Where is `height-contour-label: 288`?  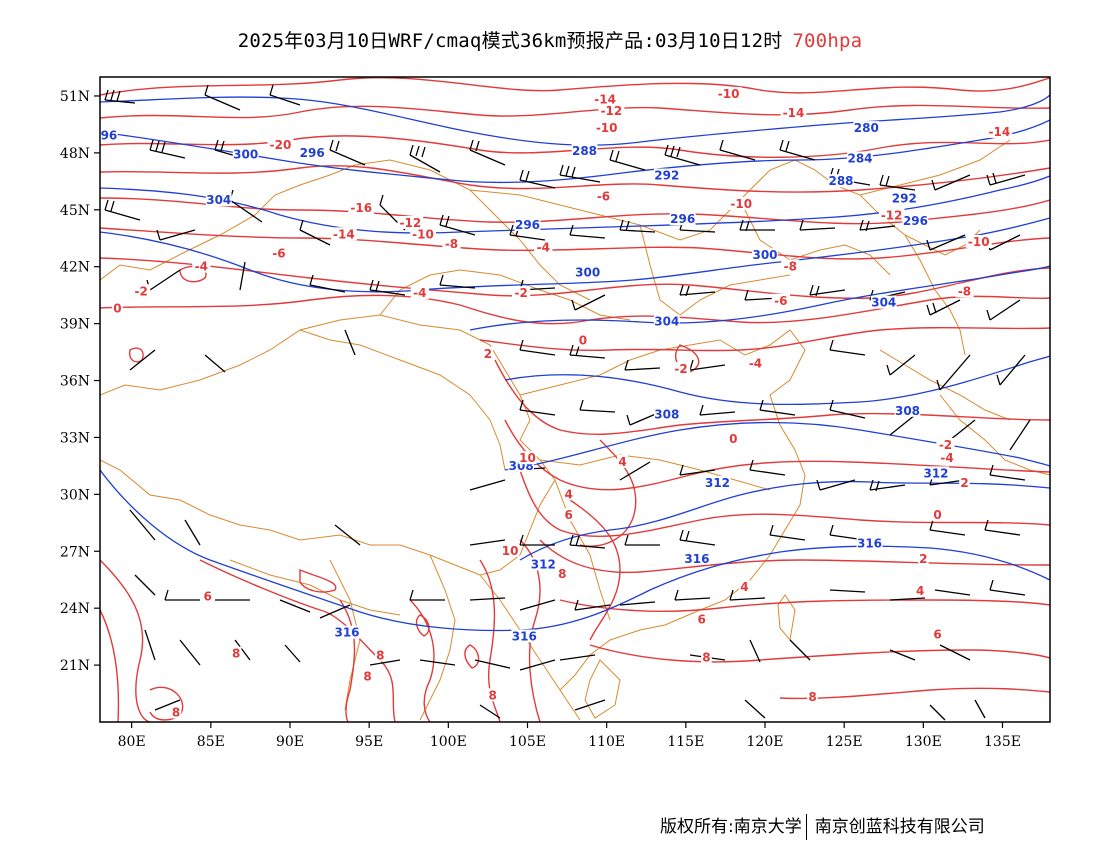
height-contour-label: 288 is located at coordinates (840, 181).